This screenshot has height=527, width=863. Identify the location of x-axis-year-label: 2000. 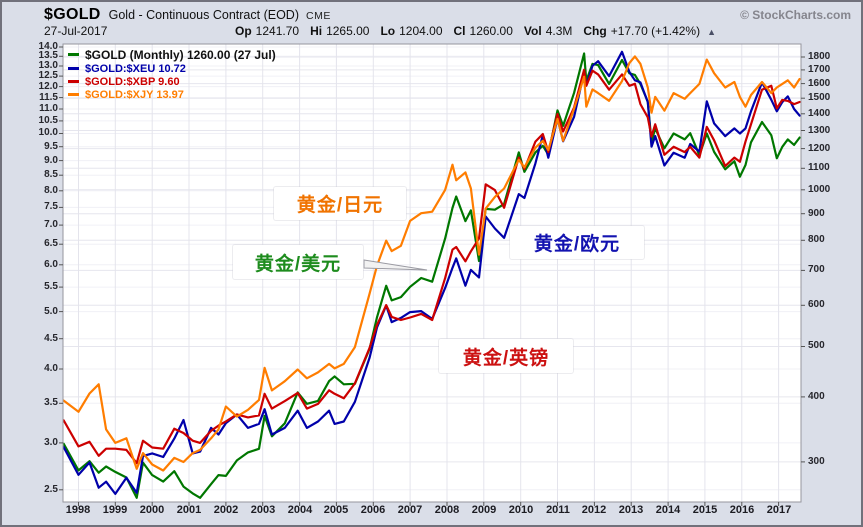
(152, 510).